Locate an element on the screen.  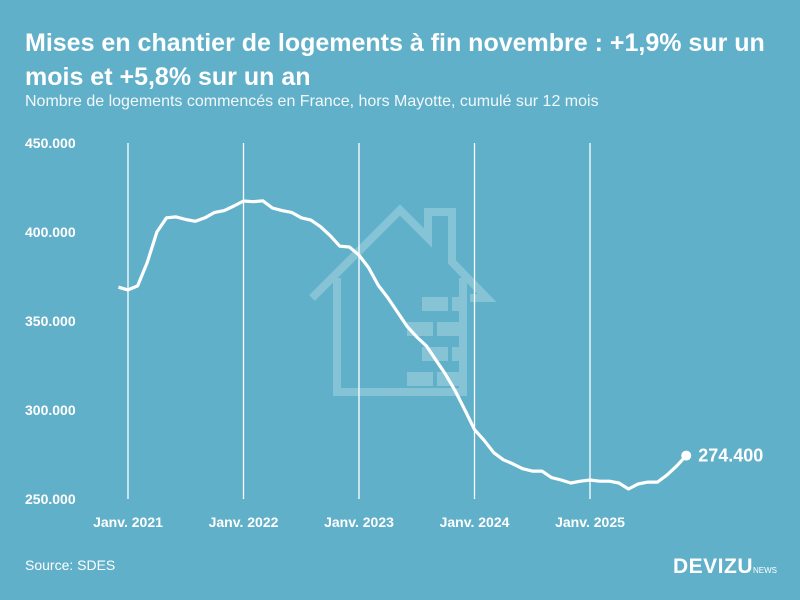
source-note: Source: SDES is located at coordinates (70, 565).